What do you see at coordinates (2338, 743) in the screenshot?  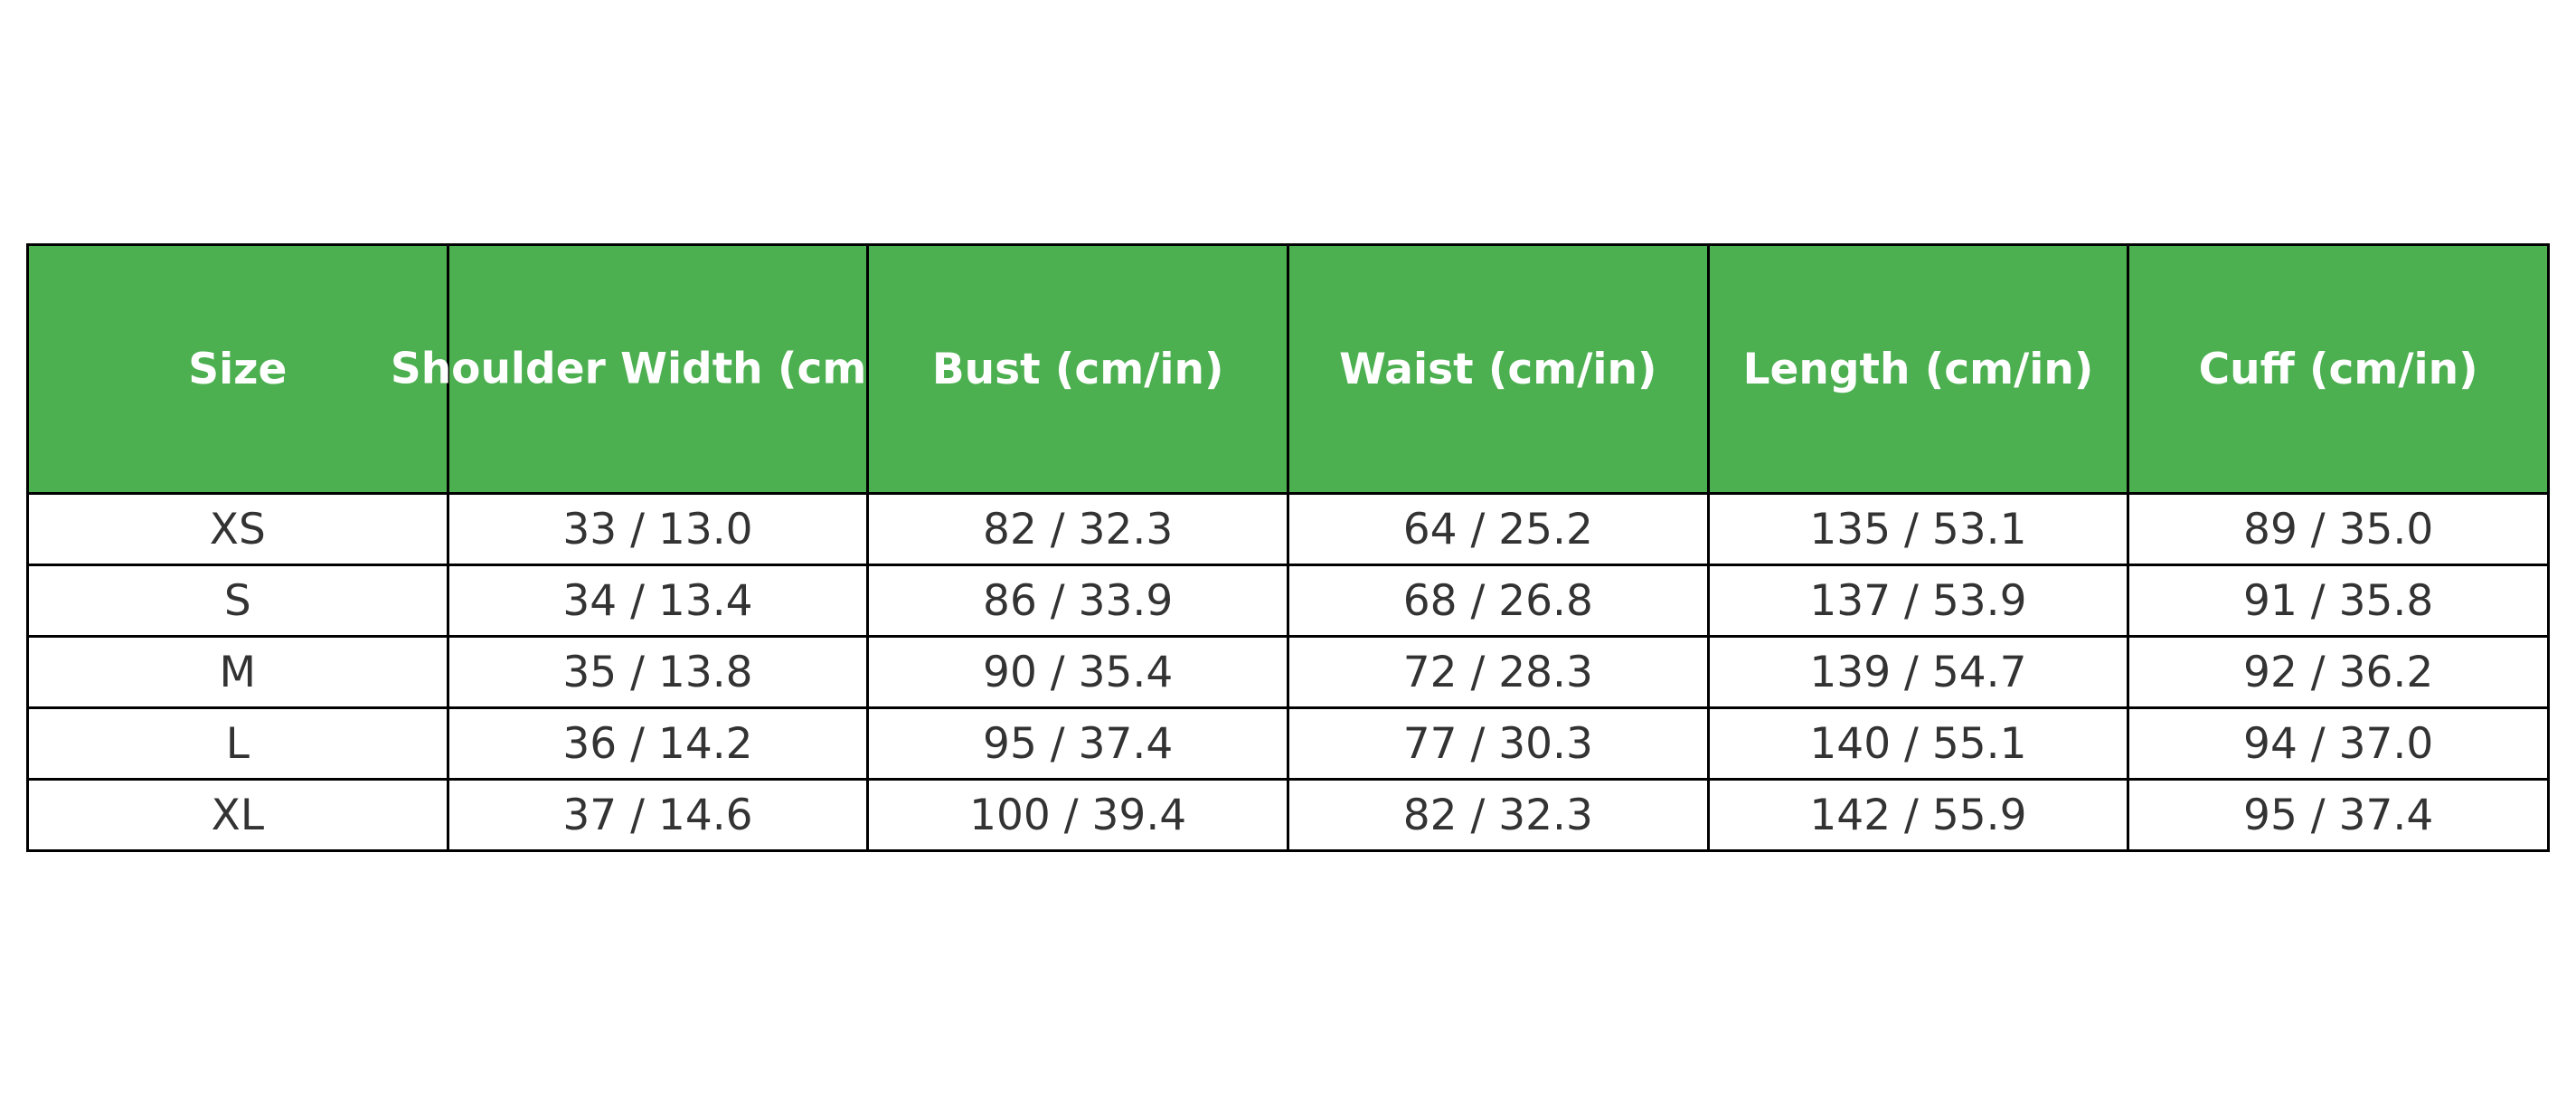 I see `cell-cuff: 94 / 37.0` at bounding box center [2338, 743].